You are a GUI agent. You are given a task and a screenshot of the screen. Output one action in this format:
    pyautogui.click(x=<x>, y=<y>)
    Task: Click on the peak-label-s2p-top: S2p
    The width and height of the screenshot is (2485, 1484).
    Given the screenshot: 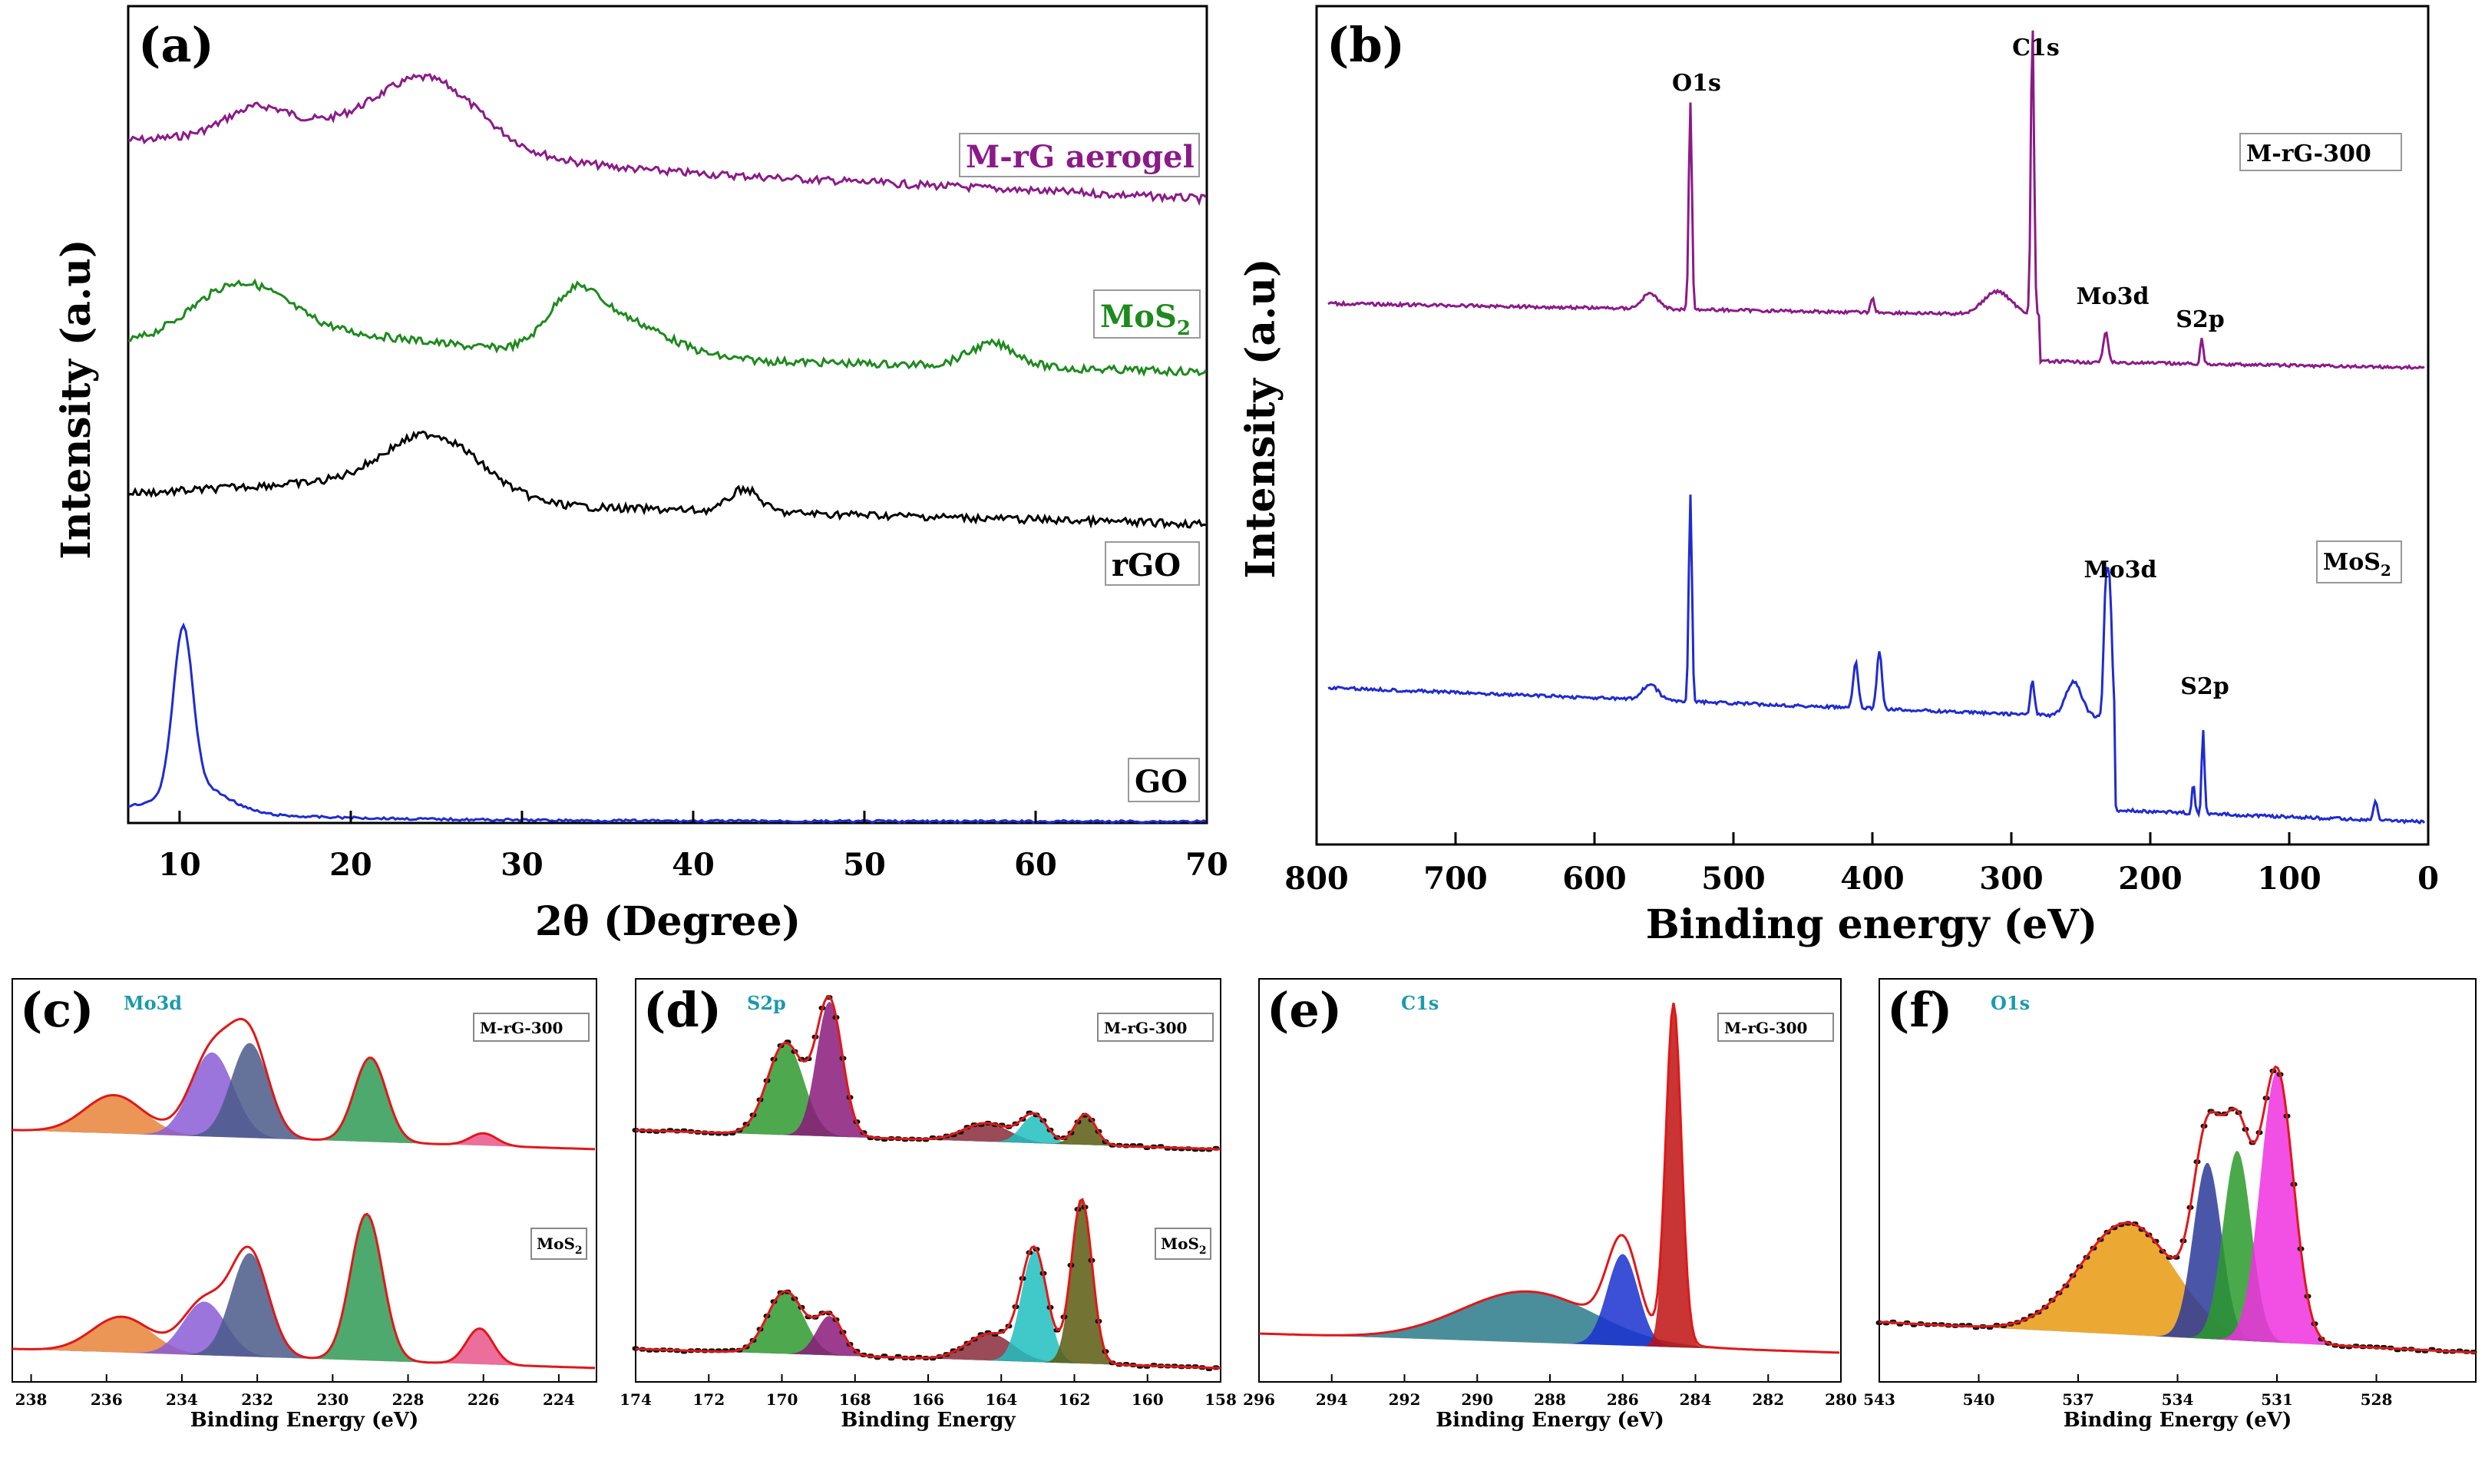 What is the action you would take?
    pyautogui.click(x=2200, y=319)
    